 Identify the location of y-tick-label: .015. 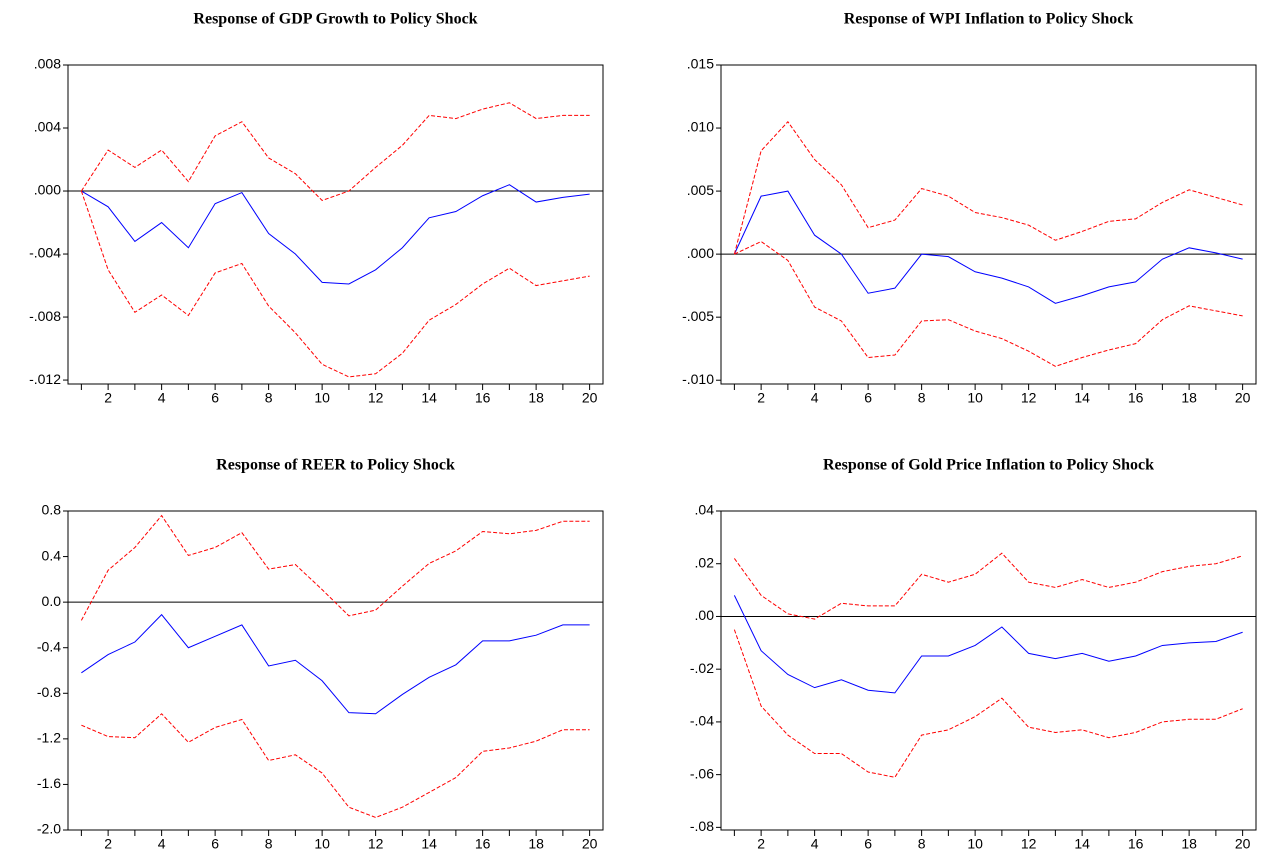
(700, 64).